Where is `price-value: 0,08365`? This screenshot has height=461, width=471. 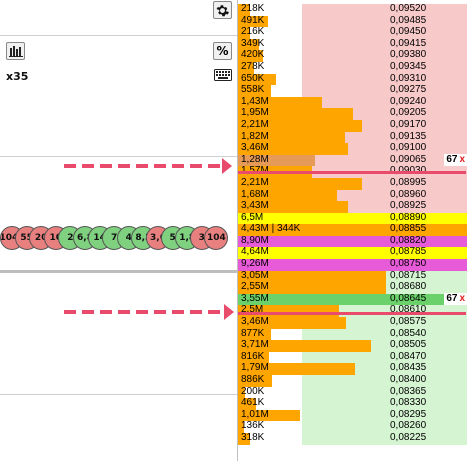 price-value: 0,08365 is located at coordinates (408, 391).